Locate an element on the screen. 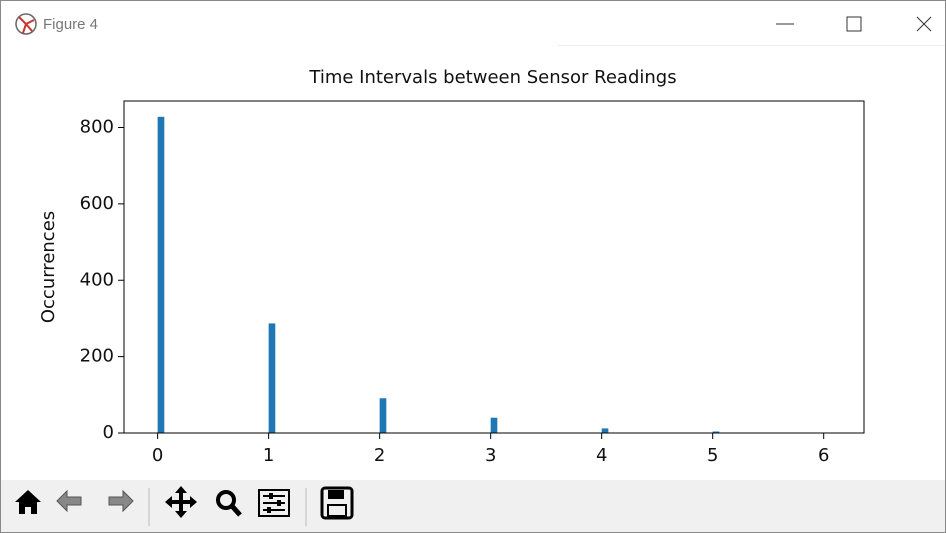 This screenshot has height=533, width=946. close-button is located at coordinates (924, 24).